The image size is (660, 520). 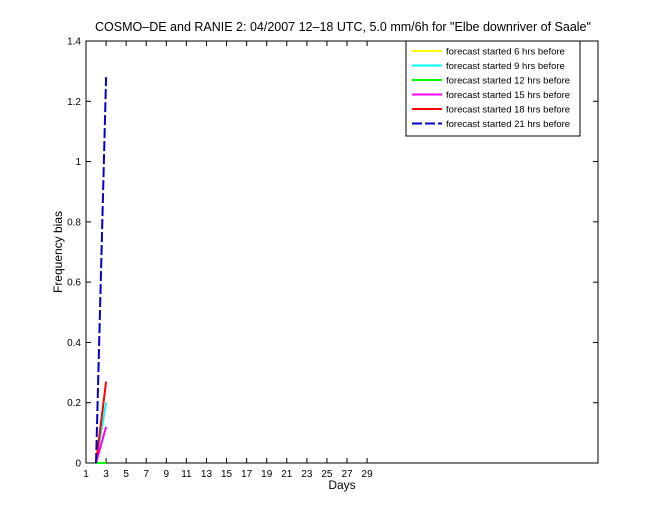 What do you see at coordinates (74, 283) in the screenshot?
I see `y-tick-label: 0.6` at bounding box center [74, 283].